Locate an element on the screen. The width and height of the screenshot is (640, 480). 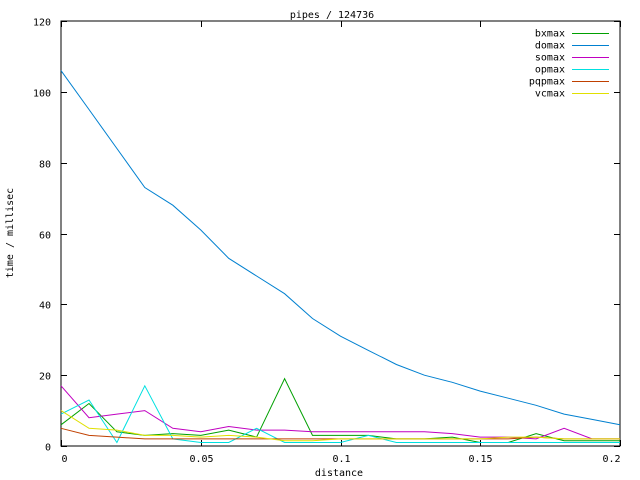
y-tick-label: 40 is located at coordinates (45, 306).